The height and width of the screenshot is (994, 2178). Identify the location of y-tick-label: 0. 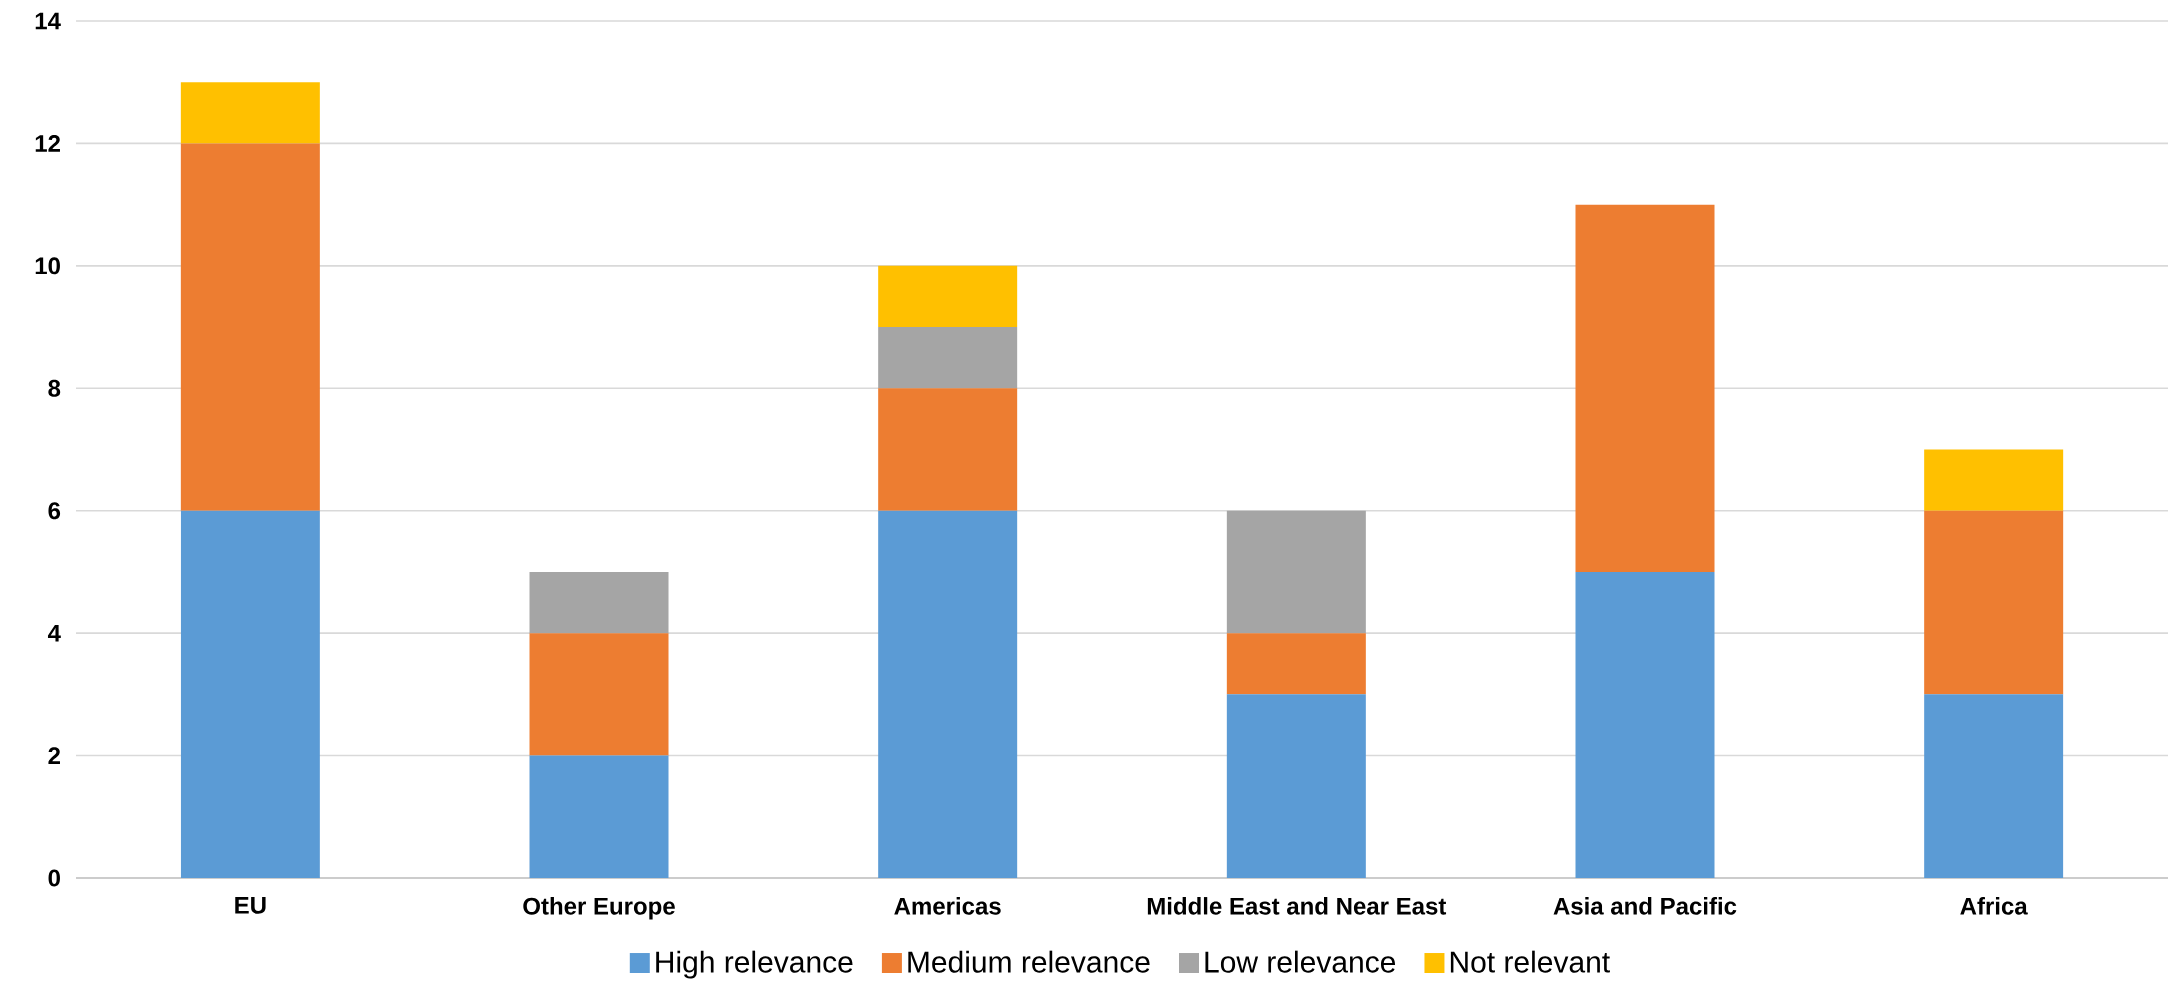
(54, 878).